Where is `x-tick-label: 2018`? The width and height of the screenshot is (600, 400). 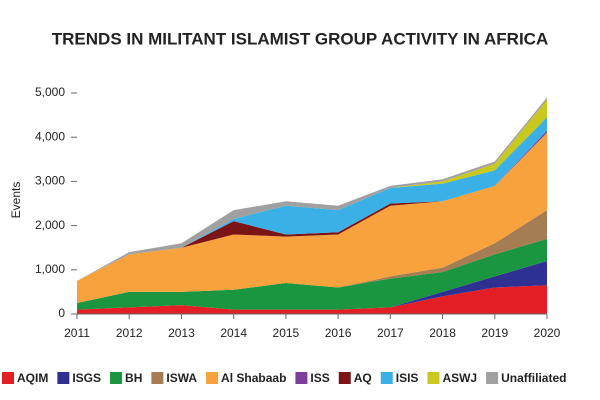
x-tick-label: 2018 is located at coordinates (442, 333).